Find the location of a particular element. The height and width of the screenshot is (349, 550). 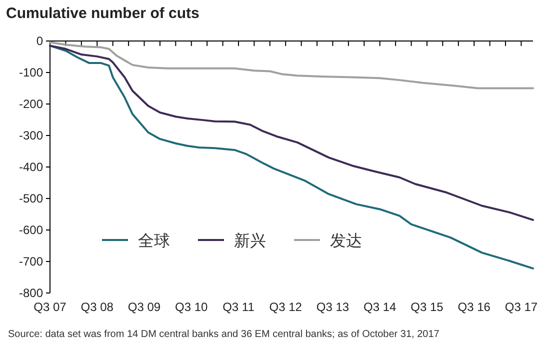

chart-title: Cumulative number of cuts is located at coordinates (103, 13).